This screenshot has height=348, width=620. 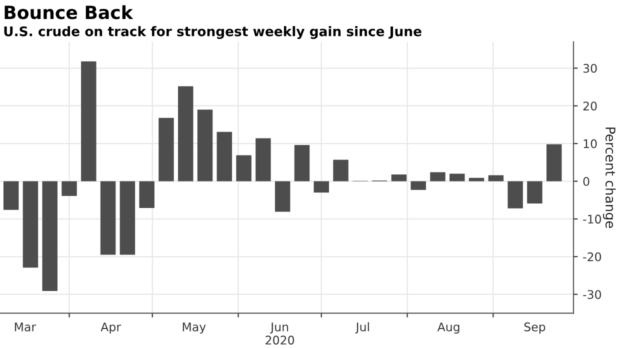 I want to click on x-tick-label: Jun 2020, so click(x=280, y=333).